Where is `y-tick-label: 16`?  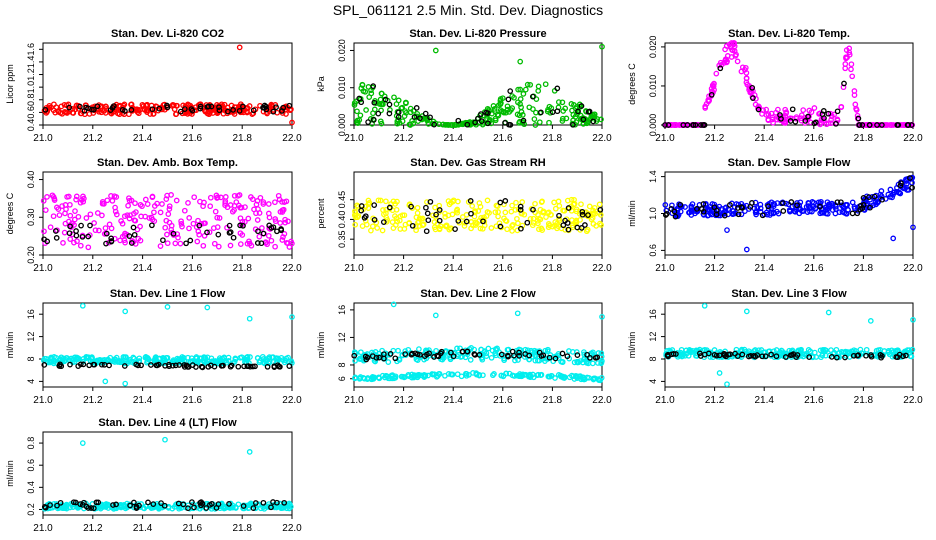
y-tick-label: 16 is located at coordinates (342, 310).